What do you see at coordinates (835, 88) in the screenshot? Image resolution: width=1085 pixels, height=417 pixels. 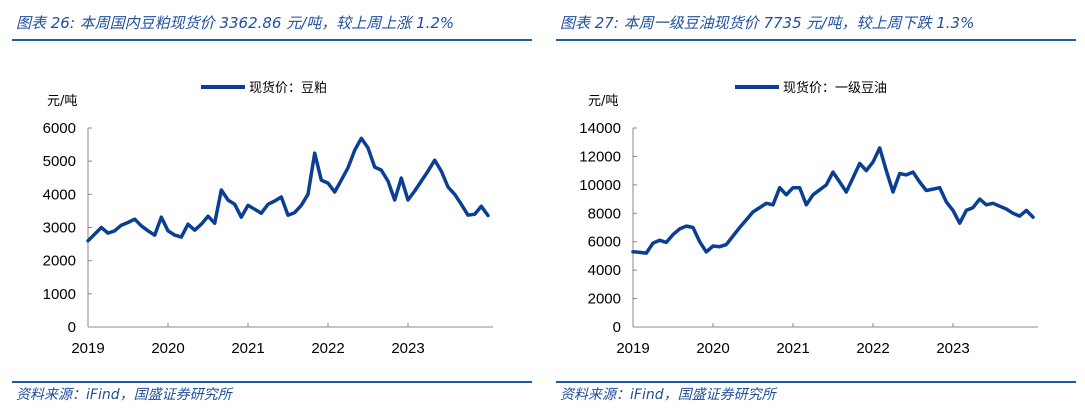 I see `legend-label: 现货价：一级豆油` at bounding box center [835, 88].